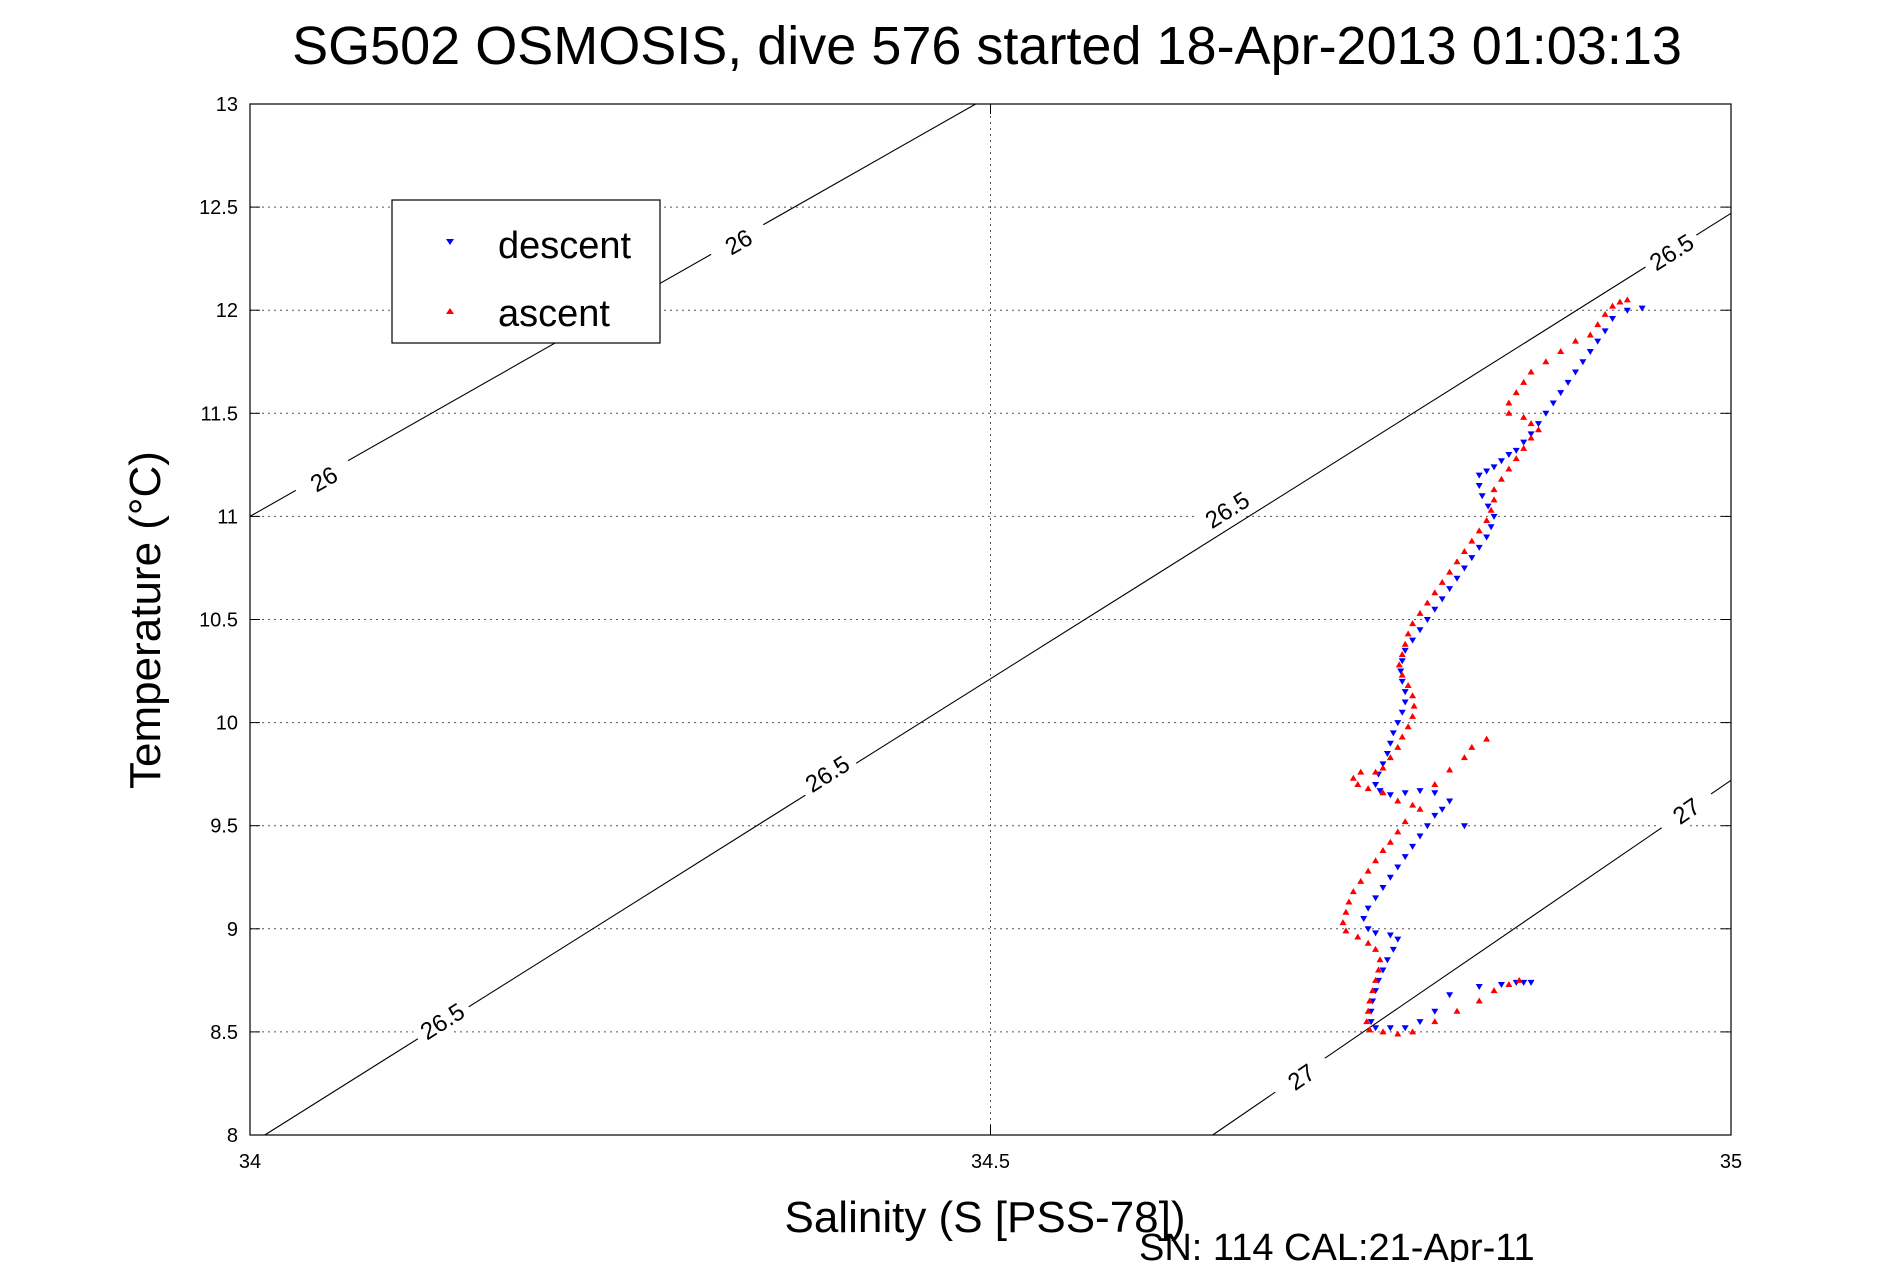 Image resolution: width=1891 pixels, height=1262 pixels. What do you see at coordinates (227, 517) in the screenshot?
I see `y-tick-label: 11` at bounding box center [227, 517].